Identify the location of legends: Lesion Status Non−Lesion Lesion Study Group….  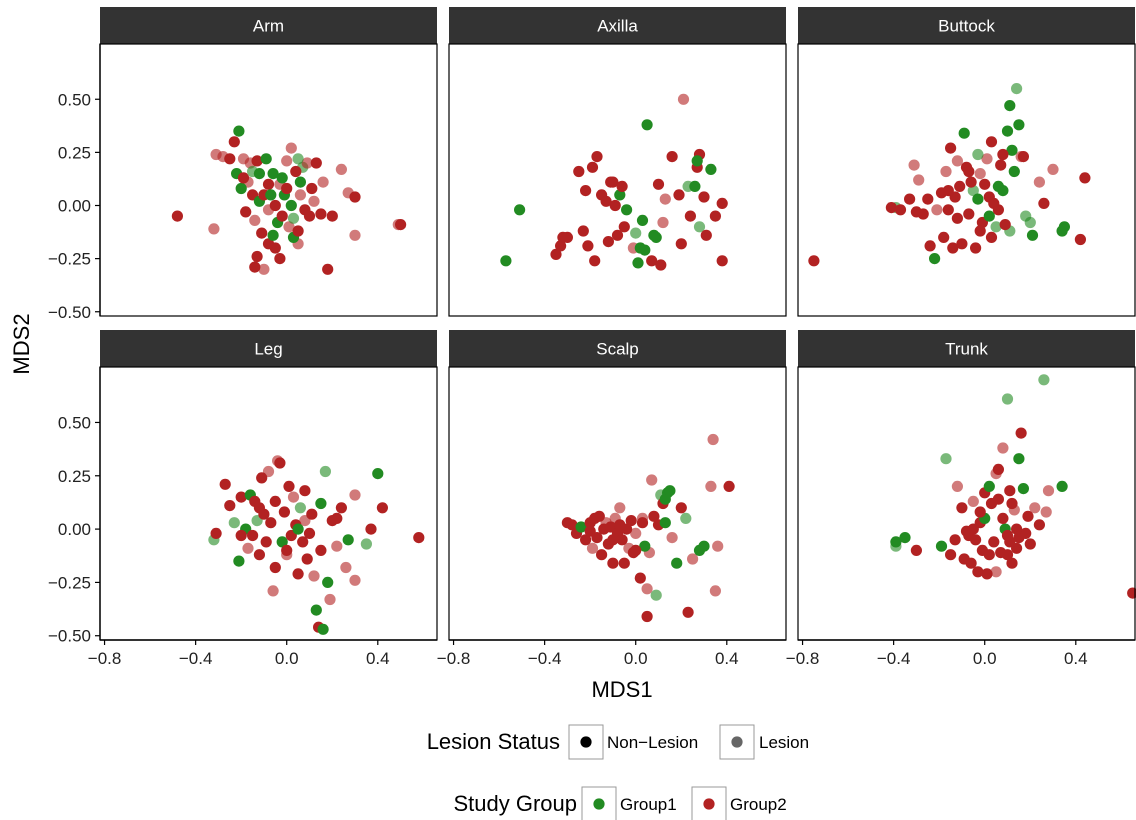
(618, 772).